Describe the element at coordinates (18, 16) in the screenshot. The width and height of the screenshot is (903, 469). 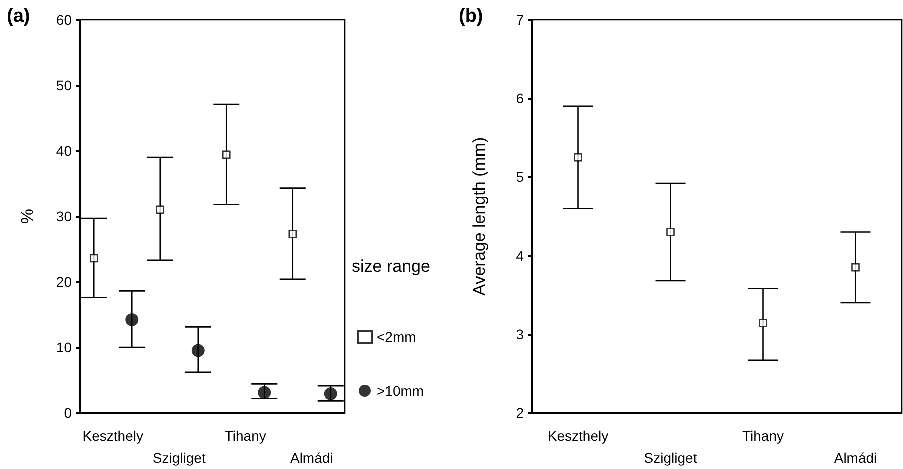
I see `chart-title: (a)` at that location.